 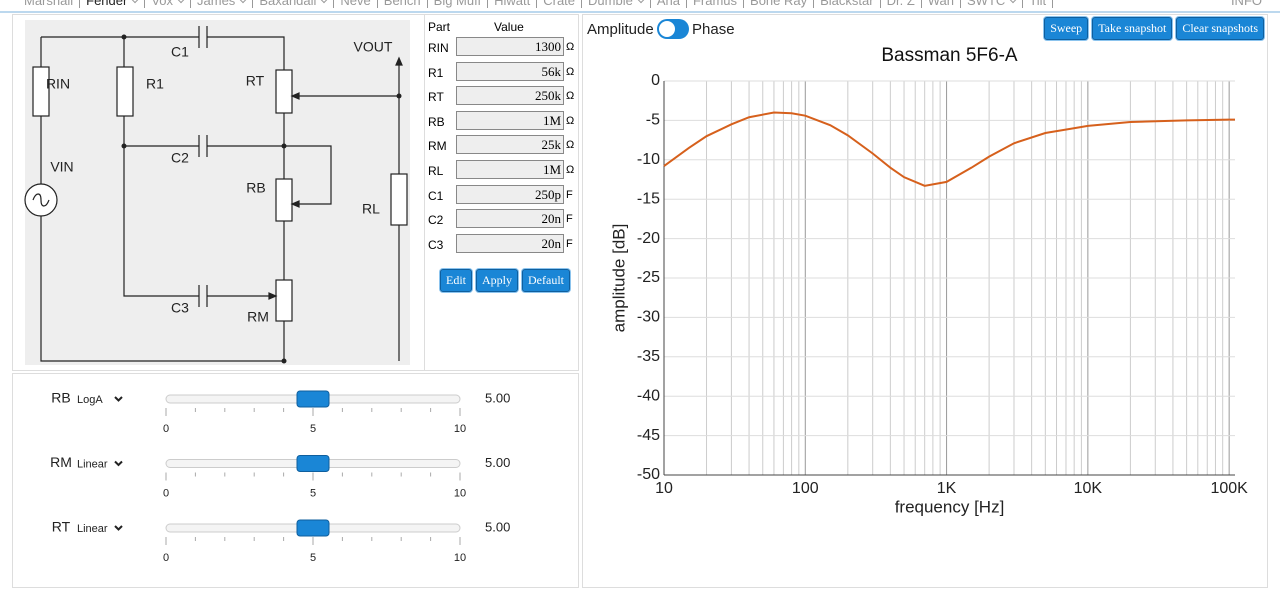 What do you see at coordinates (456, 280) in the screenshot?
I see `button: Edit` at bounding box center [456, 280].